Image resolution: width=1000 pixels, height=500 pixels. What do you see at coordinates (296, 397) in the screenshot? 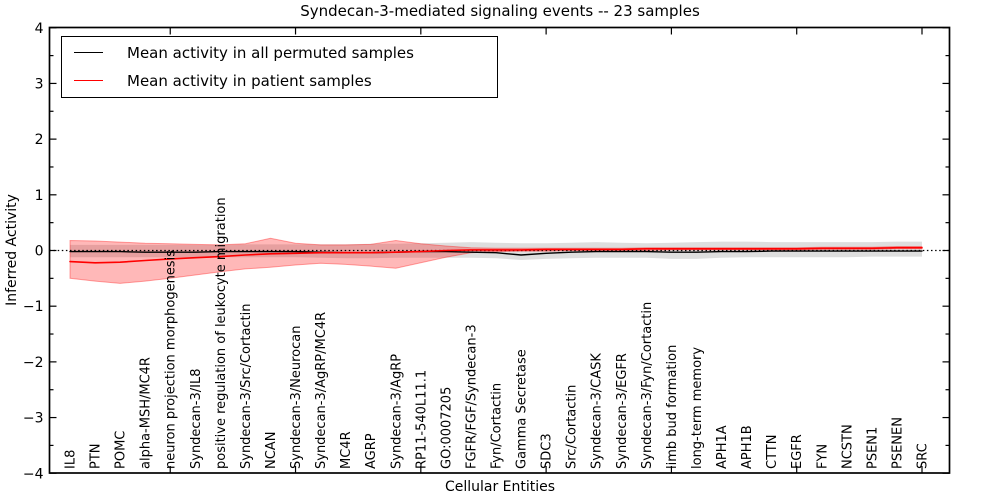
I see `x-category-label: Syndecan-3/Neurocan` at bounding box center [296, 397].